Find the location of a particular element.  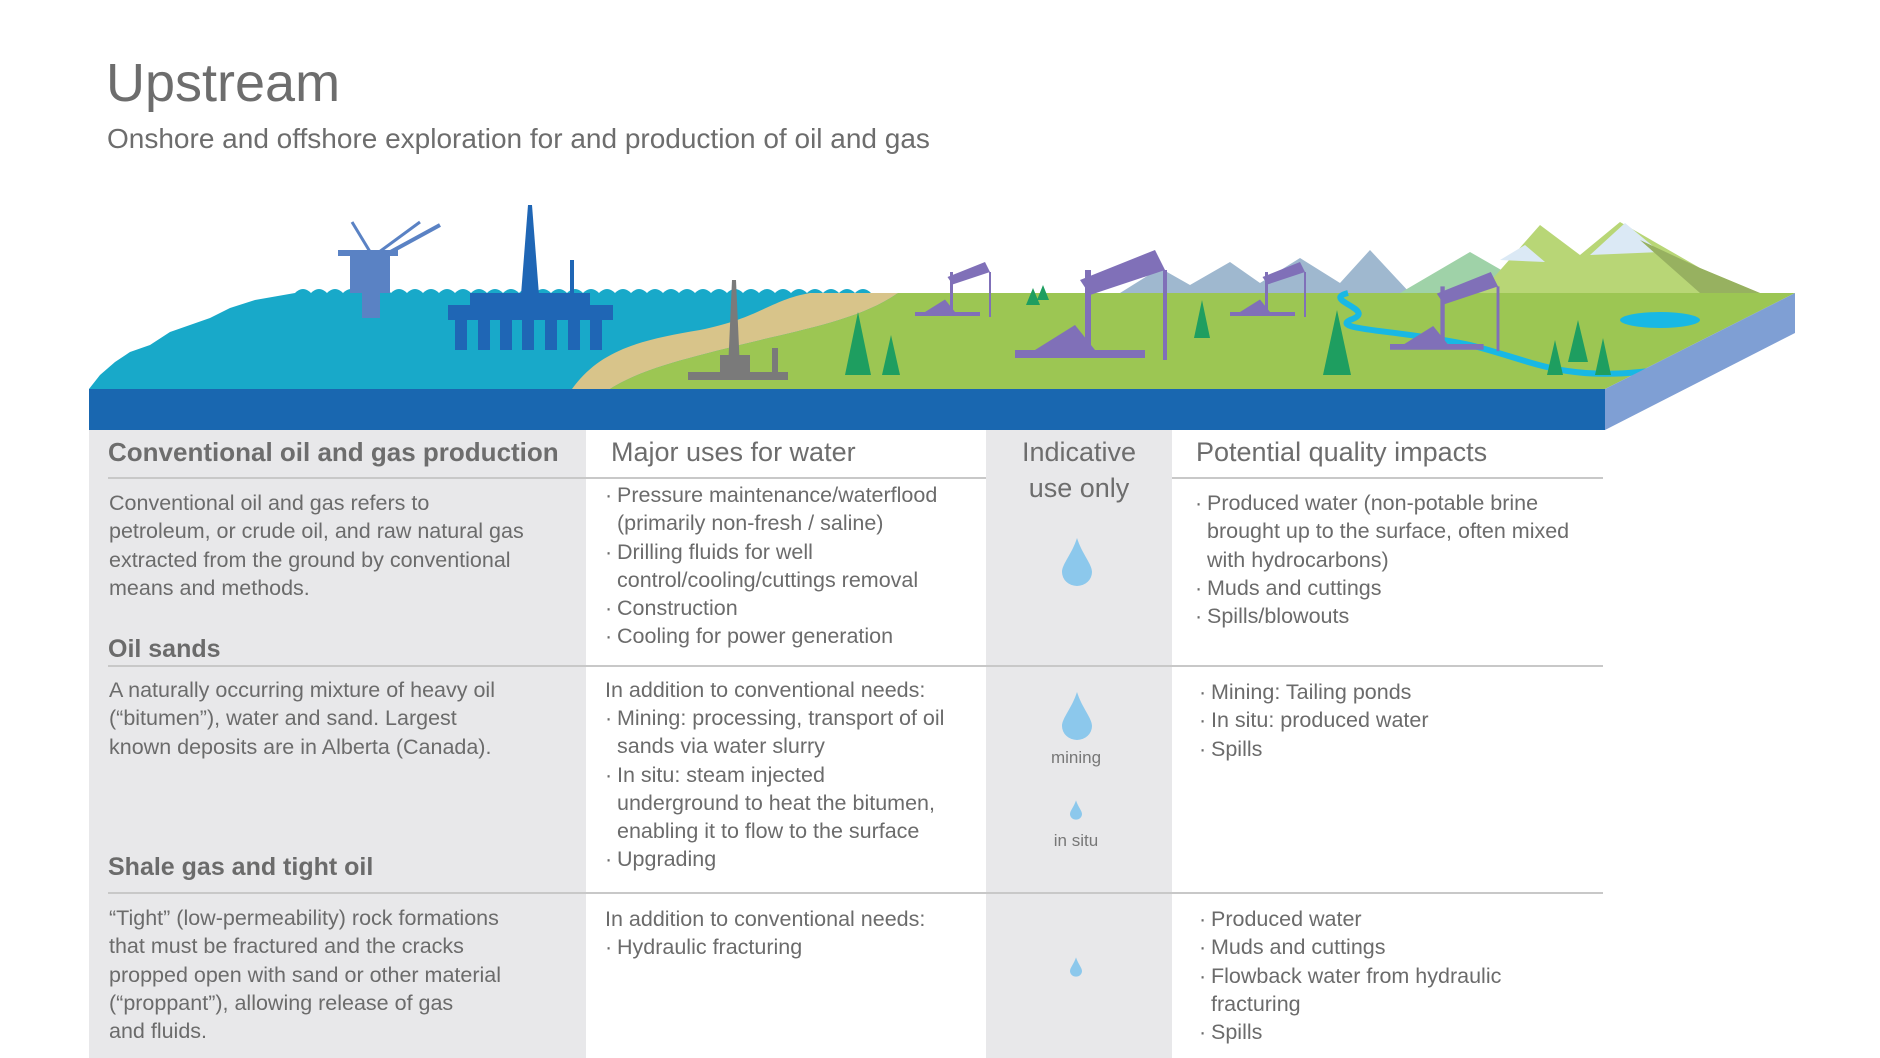

list-item: Upgrading is located at coordinates (774, 859).